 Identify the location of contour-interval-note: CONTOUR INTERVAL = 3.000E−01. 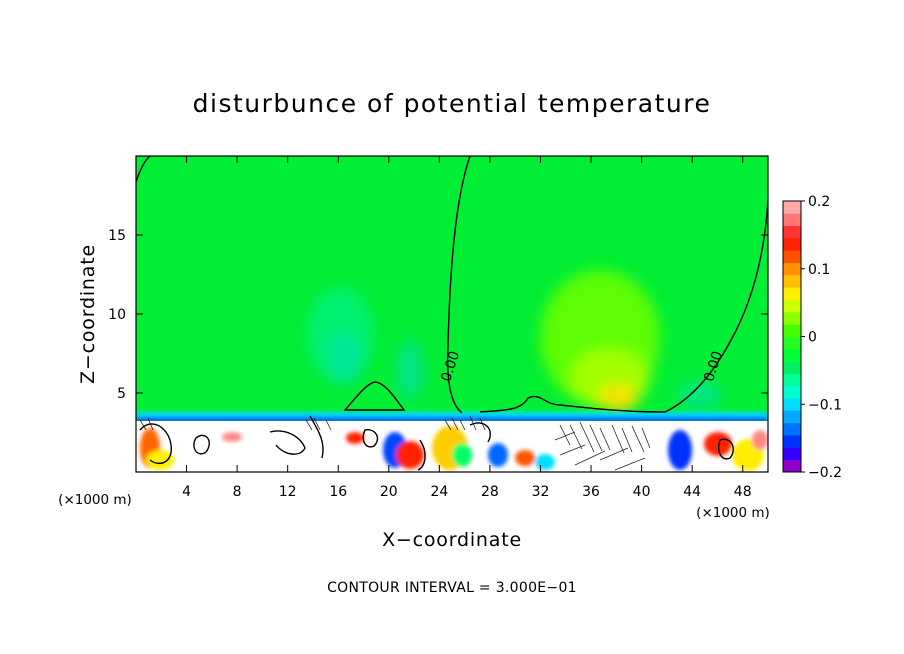
(452, 588).